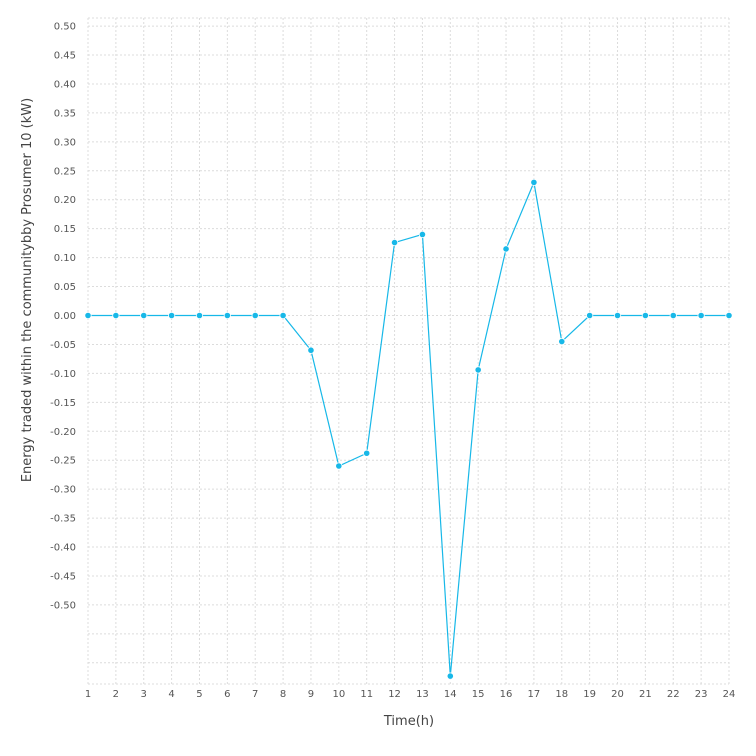  I want to click on y-tick-label: 0.50, so click(65, 27).